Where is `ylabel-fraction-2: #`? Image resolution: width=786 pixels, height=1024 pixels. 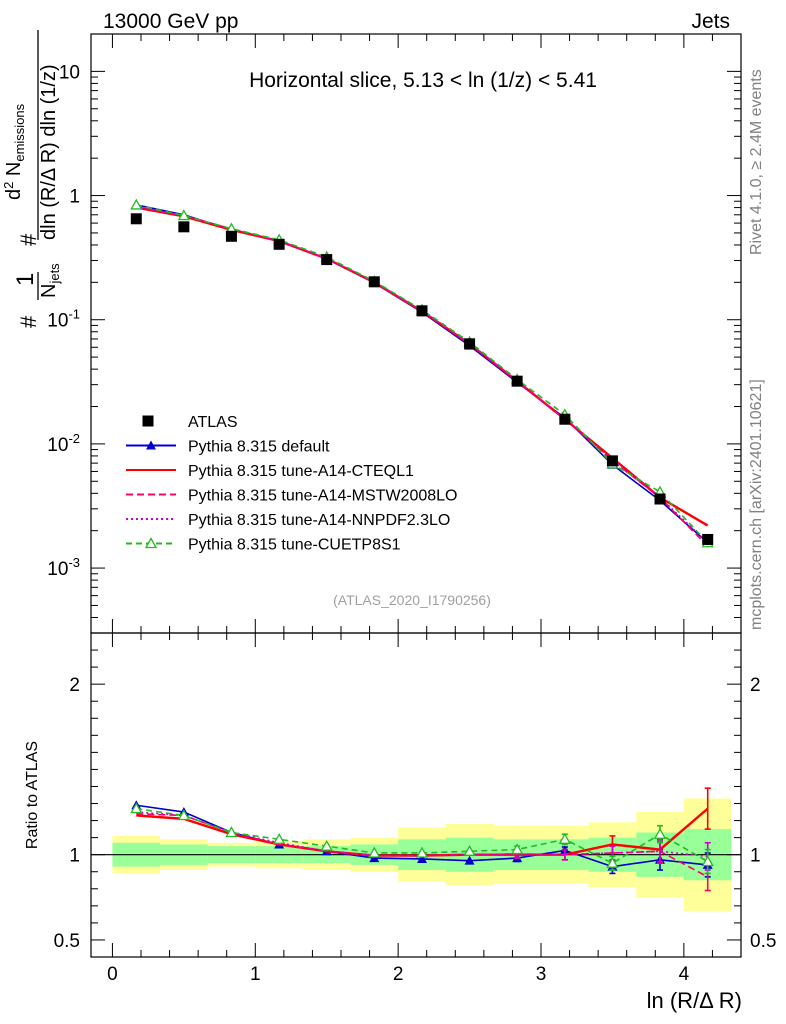 ylabel-fraction-2: # is located at coordinates (28, 239).